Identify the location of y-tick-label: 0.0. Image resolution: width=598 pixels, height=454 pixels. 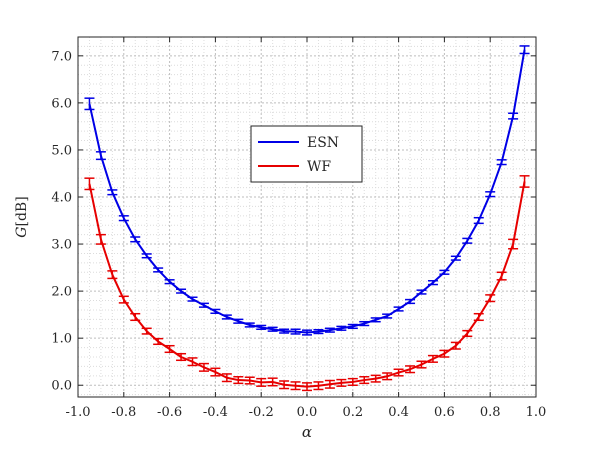
(61, 386).